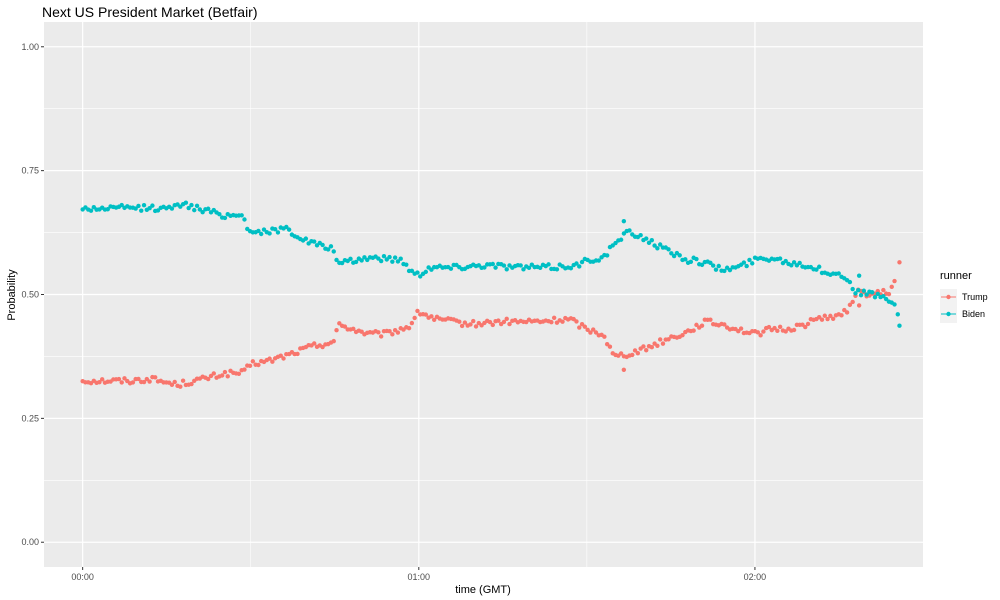 This screenshot has height=600, width=1000. What do you see at coordinates (30, 171) in the screenshot?
I see `y-tick-label: 0.75` at bounding box center [30, 171].